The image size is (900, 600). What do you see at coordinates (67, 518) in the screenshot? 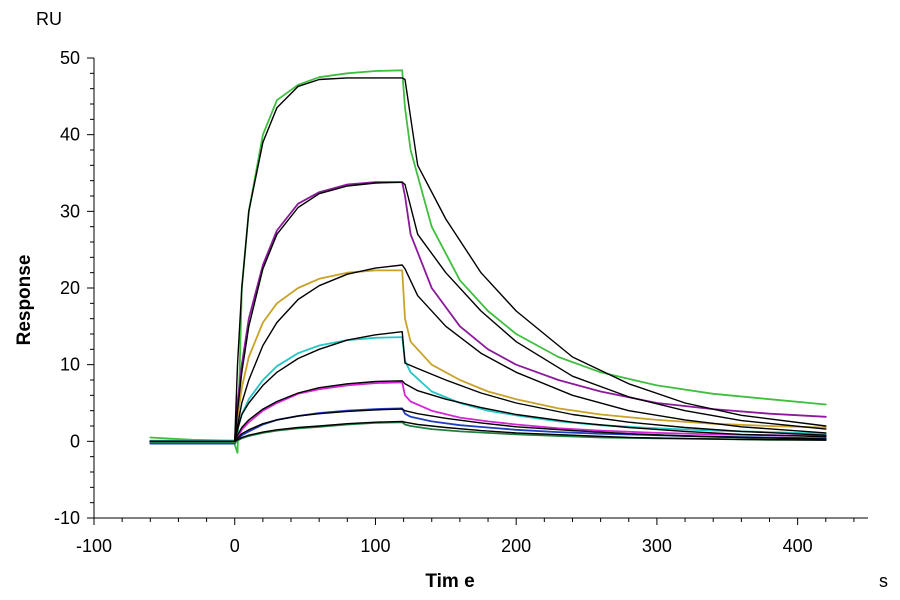
I see `y-tick-label: -10` at bounding box center [67, 518].